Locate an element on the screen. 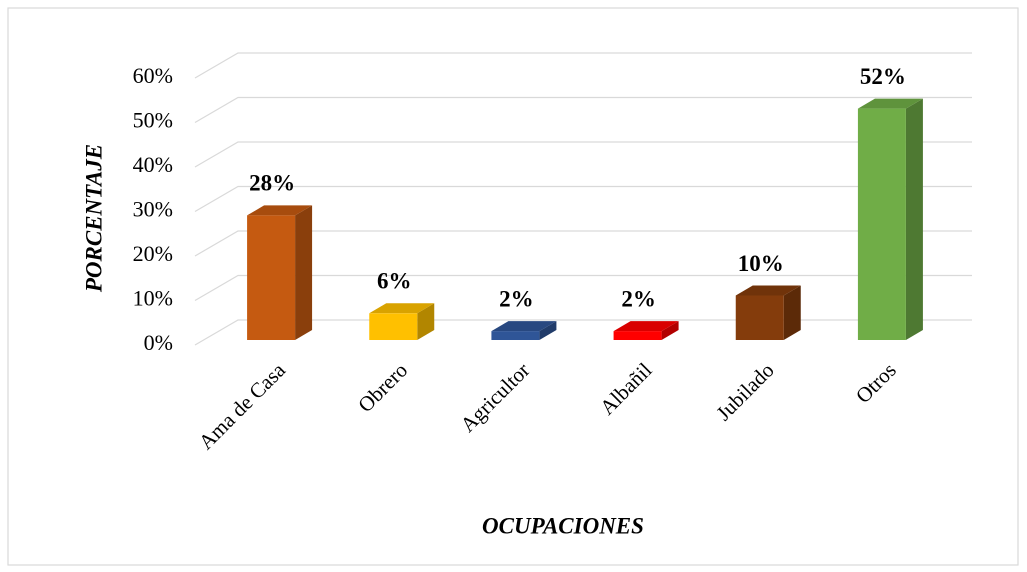 The height and width of the screenshot is (572, 1027). data-label: 28% is located at coordinates (272, 183).